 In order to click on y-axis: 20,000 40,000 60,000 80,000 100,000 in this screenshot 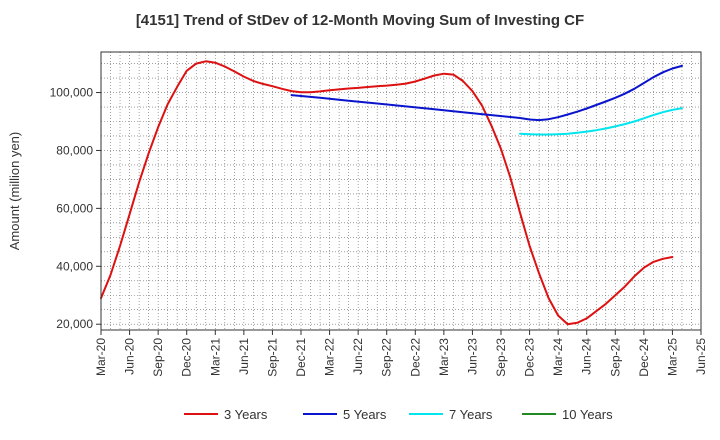, I will do `click(75, 208)`.